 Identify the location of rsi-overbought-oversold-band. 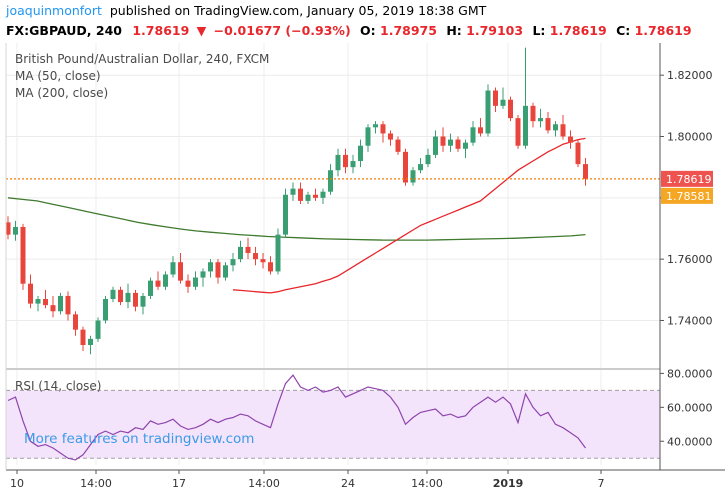
(333, 424).